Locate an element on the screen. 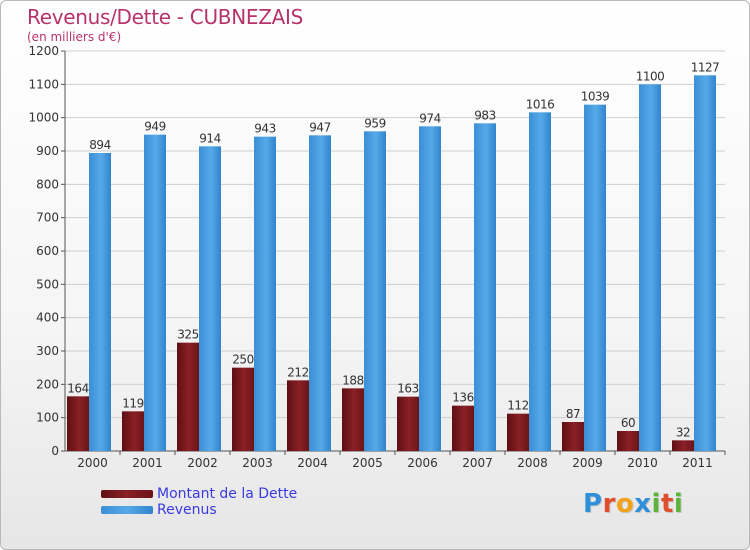  x-tick-label: 2006 is located at coordinates (422, 463).